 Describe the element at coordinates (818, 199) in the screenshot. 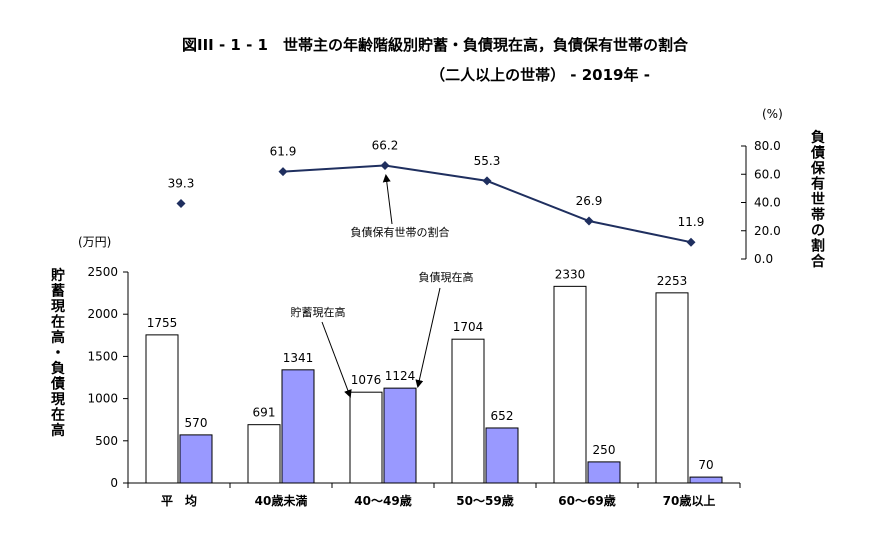

I see `right-axis-label-char: 世` at that location.